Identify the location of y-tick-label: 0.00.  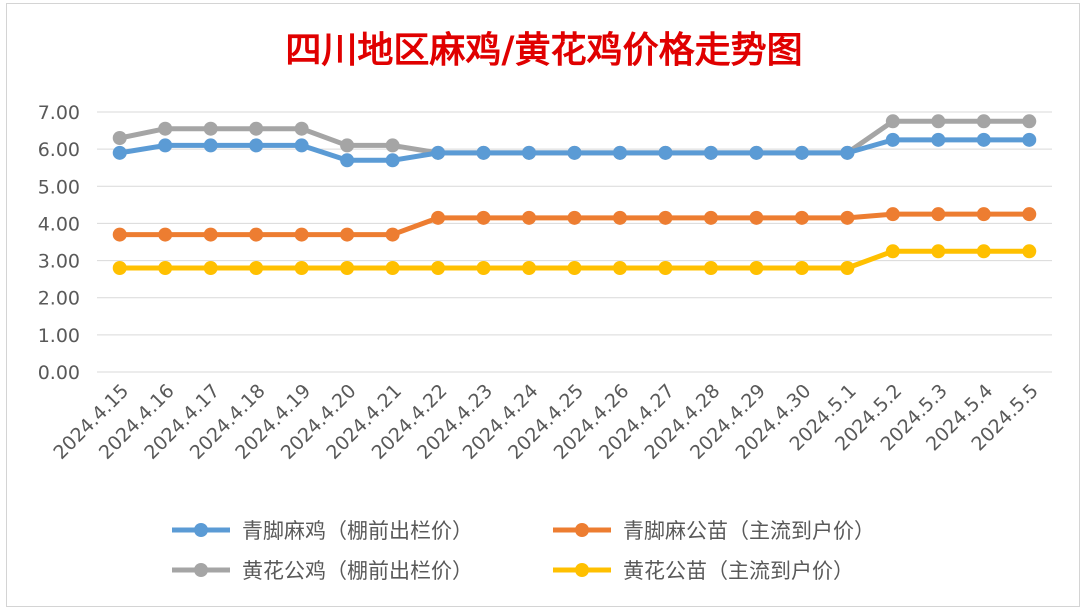
(59, 373).